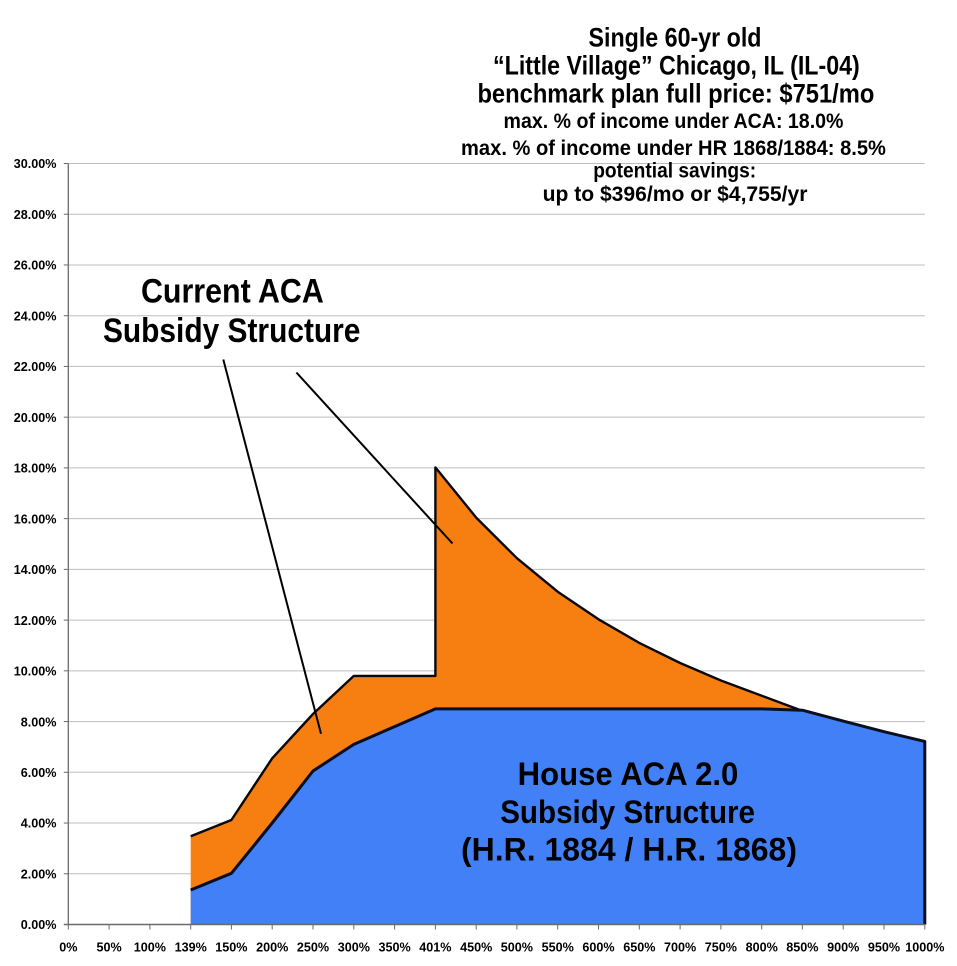 The height and width of the screenshot is (966, 957). Describe the element at coordinates (39, 722) in the screenshot. I see `svg-text: 8.00%` at that location.